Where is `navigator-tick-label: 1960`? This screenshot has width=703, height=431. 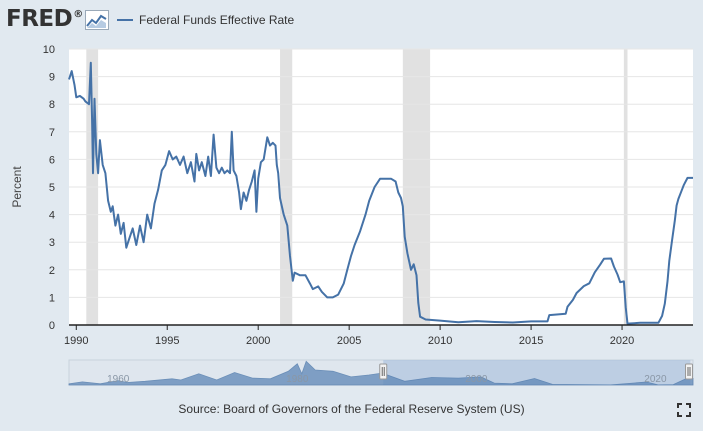
navigator-tick-label: 1960 is located at coordinates (118, 379).